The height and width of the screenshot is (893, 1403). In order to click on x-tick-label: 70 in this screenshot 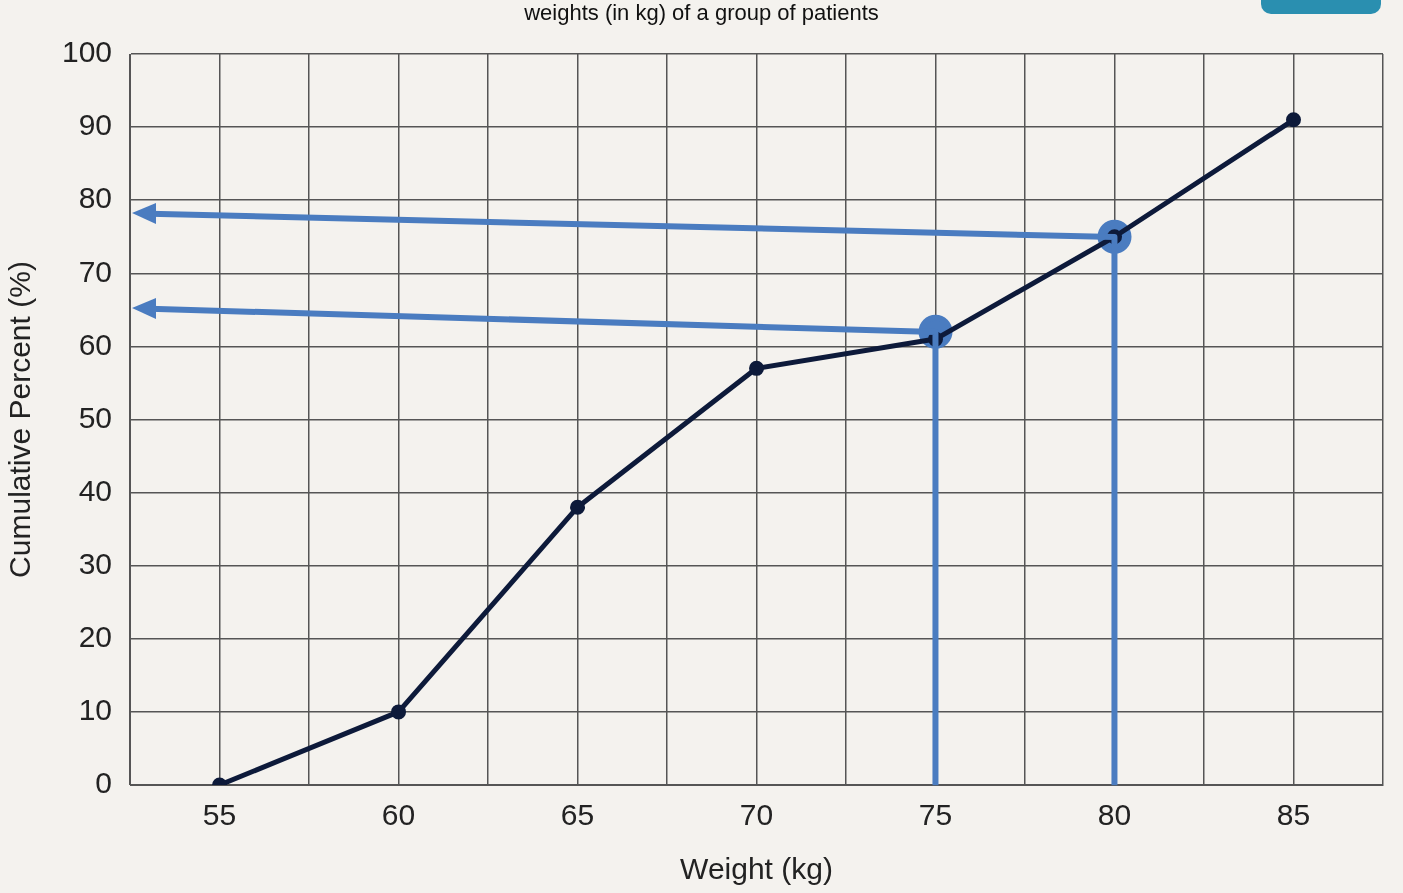, I will do `click(756, 815)`.